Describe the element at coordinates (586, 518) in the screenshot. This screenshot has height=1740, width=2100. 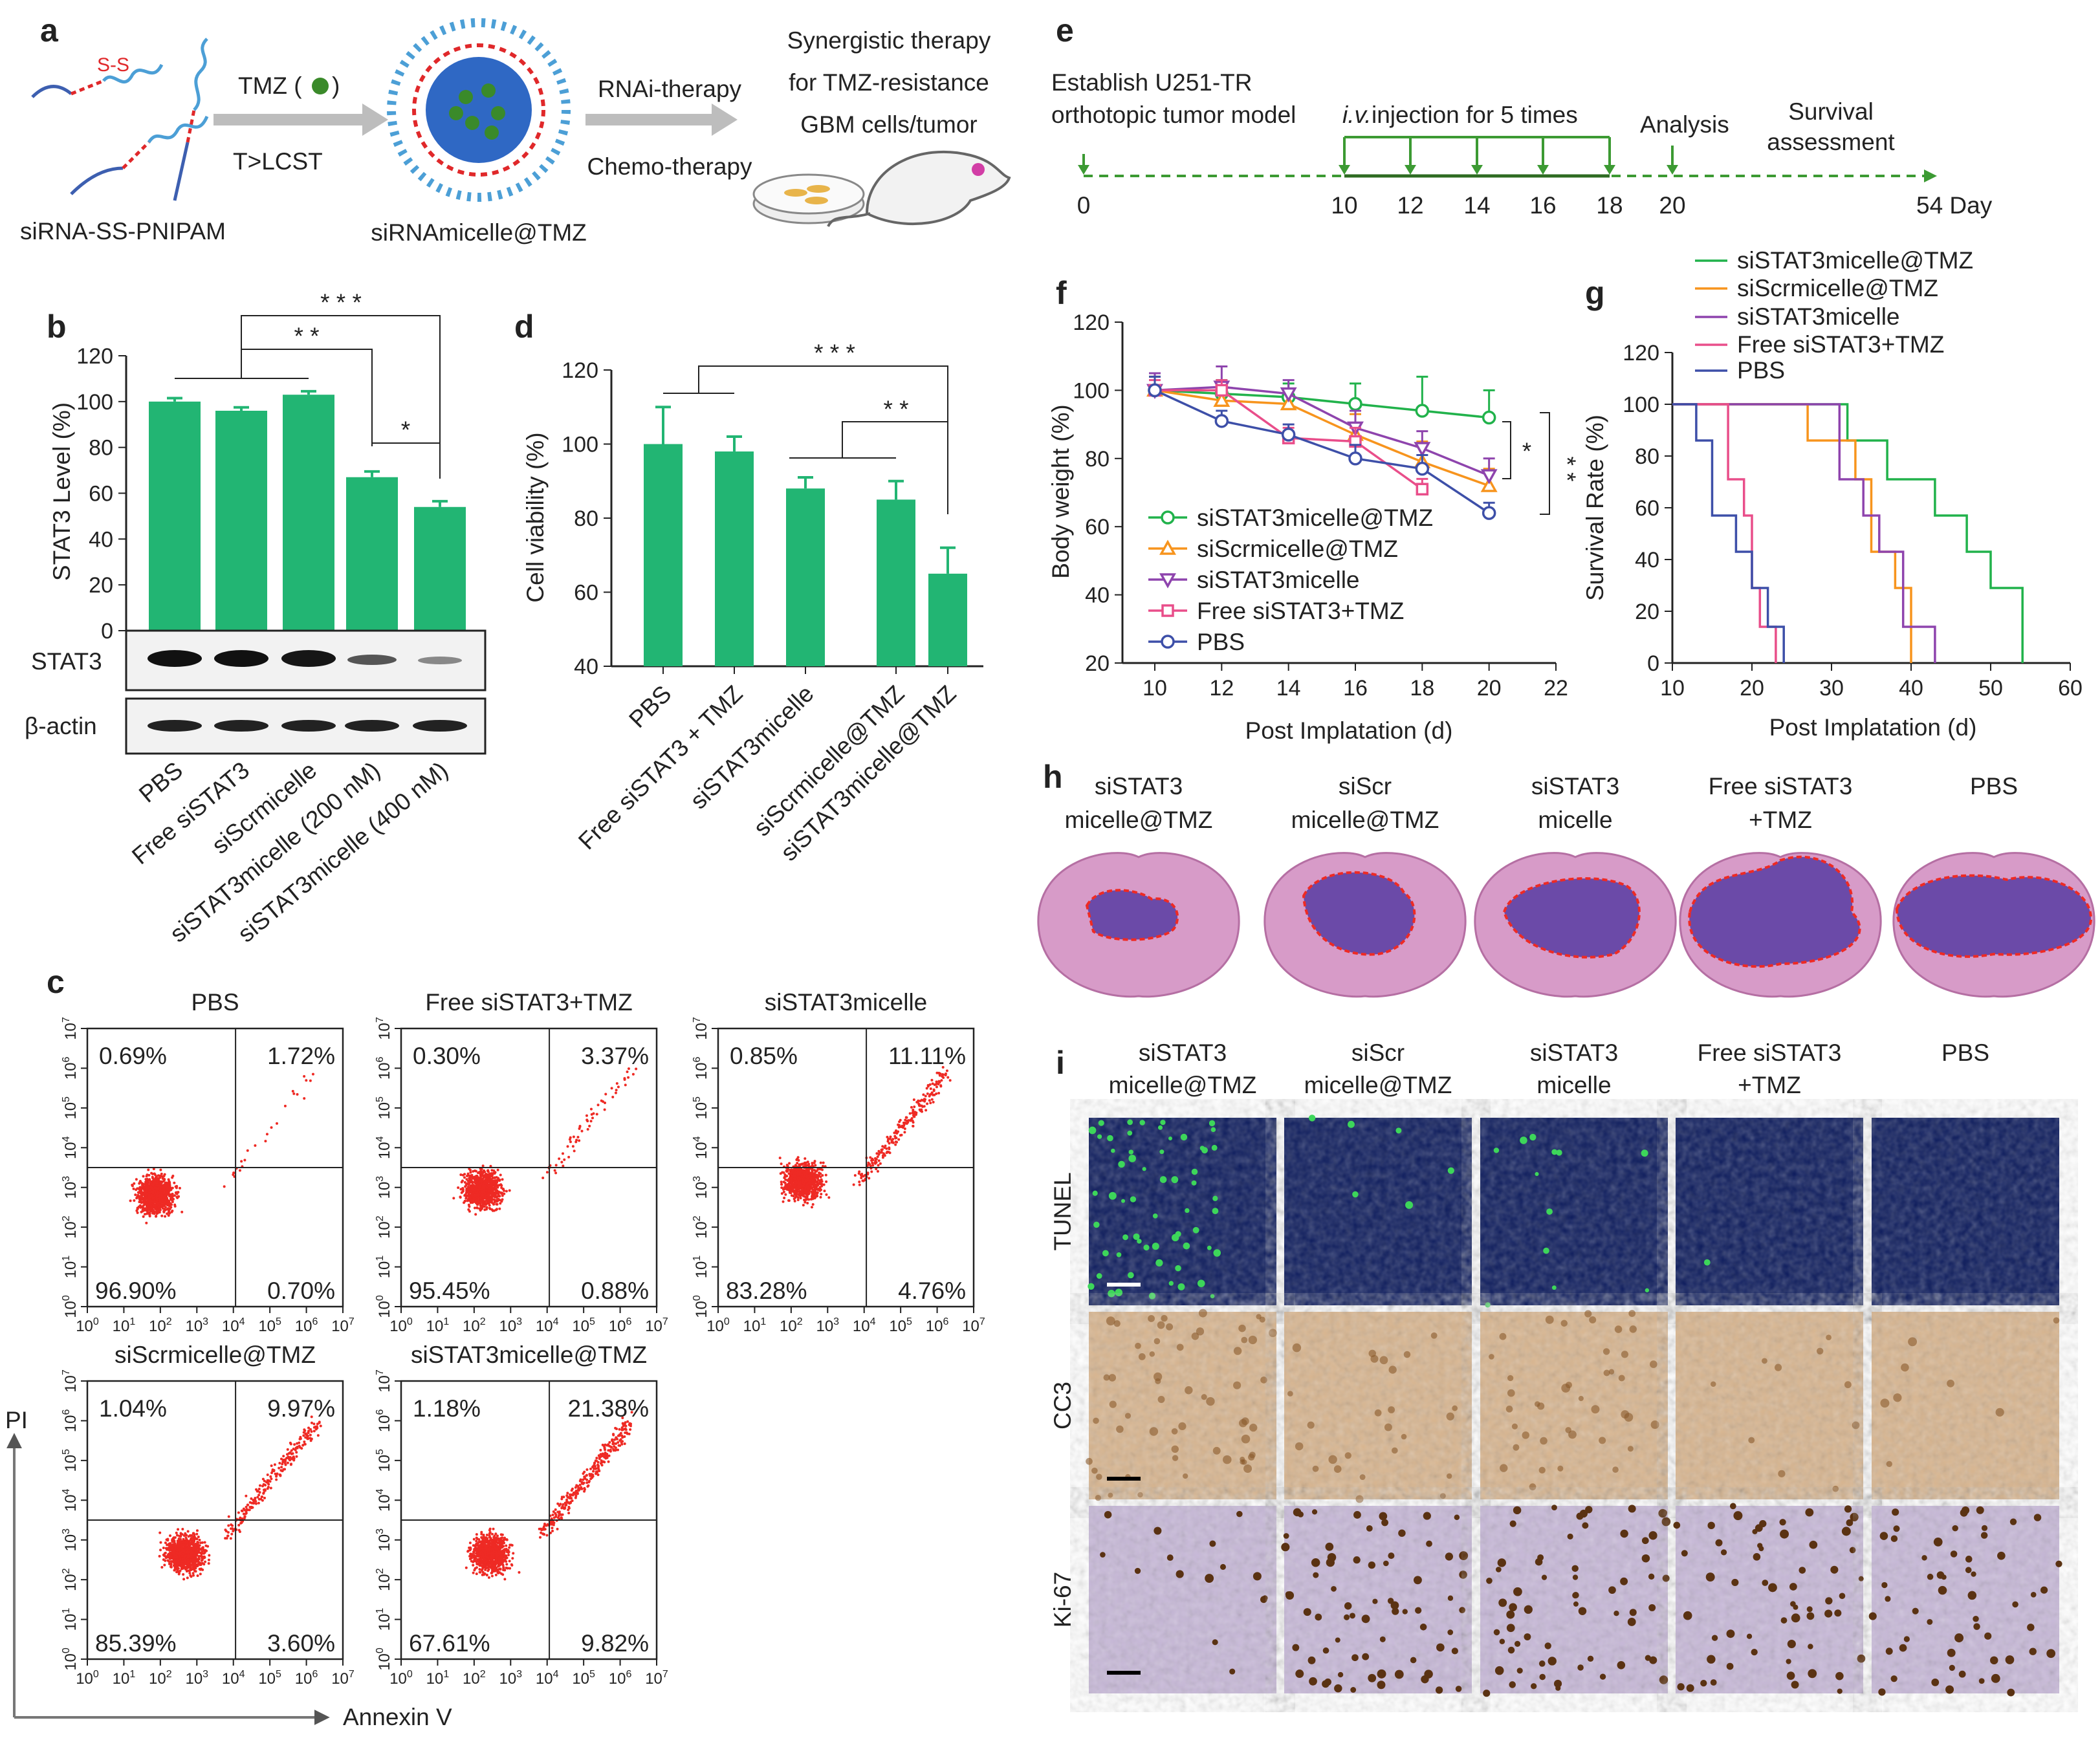
I see `y-tick-label: 80` at that location.